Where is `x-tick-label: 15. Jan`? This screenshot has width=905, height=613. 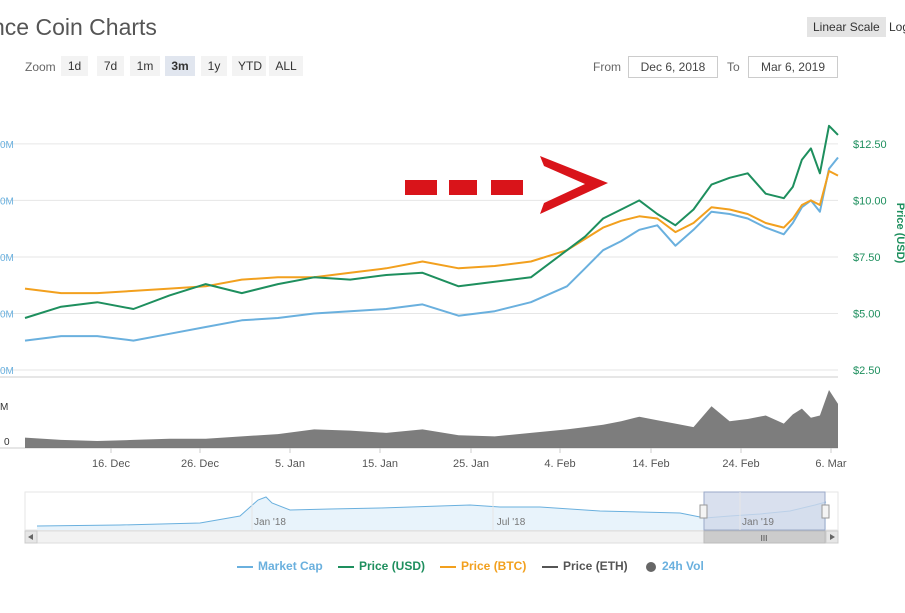
x-tick-label: 15. Jan is located at coordinates (380, 464).